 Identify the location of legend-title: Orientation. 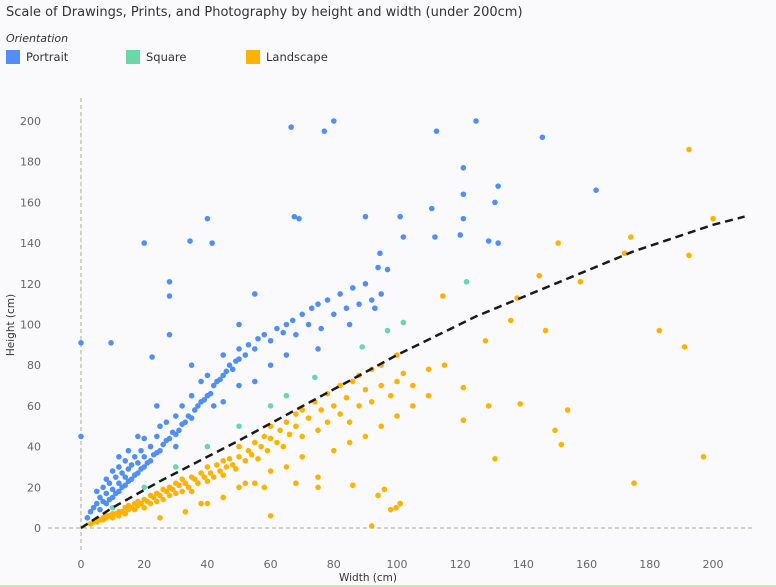
(37, 38).